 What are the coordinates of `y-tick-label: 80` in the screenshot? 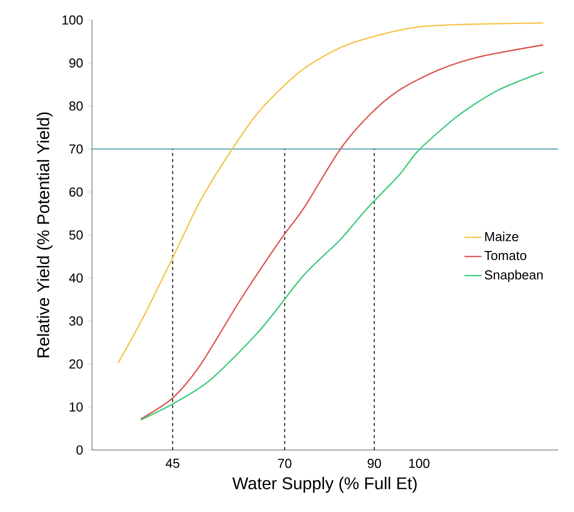 It's located at (76, 106).